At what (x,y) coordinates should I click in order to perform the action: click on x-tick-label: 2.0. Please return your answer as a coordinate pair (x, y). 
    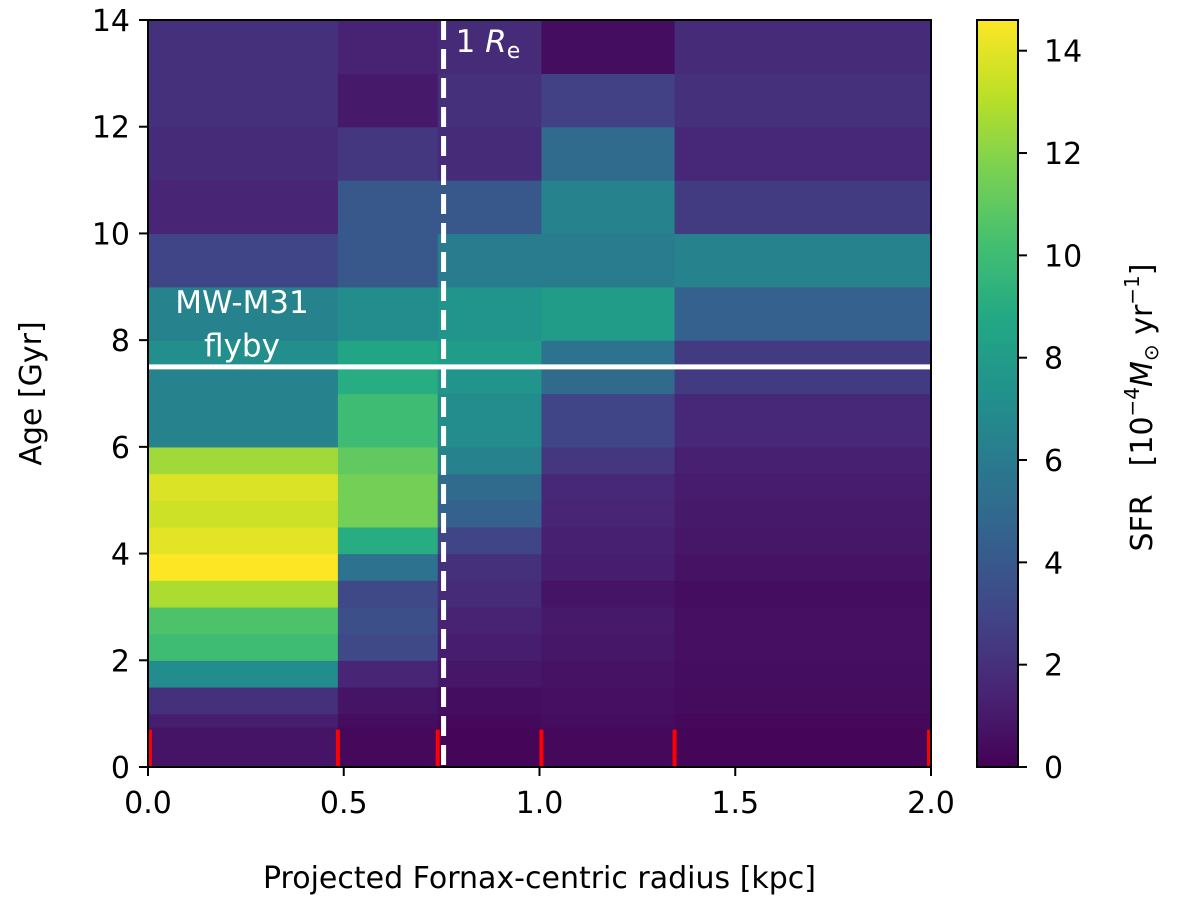
    Looking at the image, I should click on (931, 803).